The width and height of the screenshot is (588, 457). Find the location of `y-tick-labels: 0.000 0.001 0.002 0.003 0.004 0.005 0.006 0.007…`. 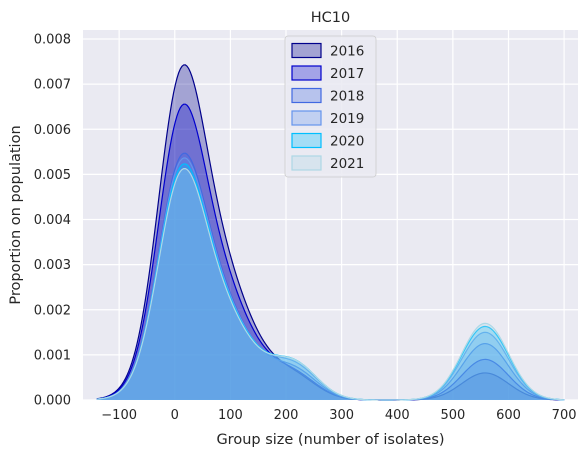

y-tick-labels: 0.000 0.001 0.002 0.003 0.004 0.005 0.006 0.007… is located at coordinates (52, 221).